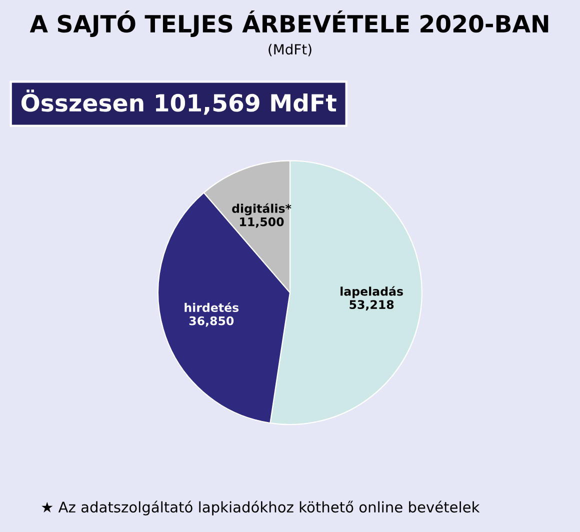 The width and height of the screenshot is (580, 532). What do you see at coordinates (211, 321) in the screenshot?
I see `data-label: 36,850` at bounding box center [211, 321].